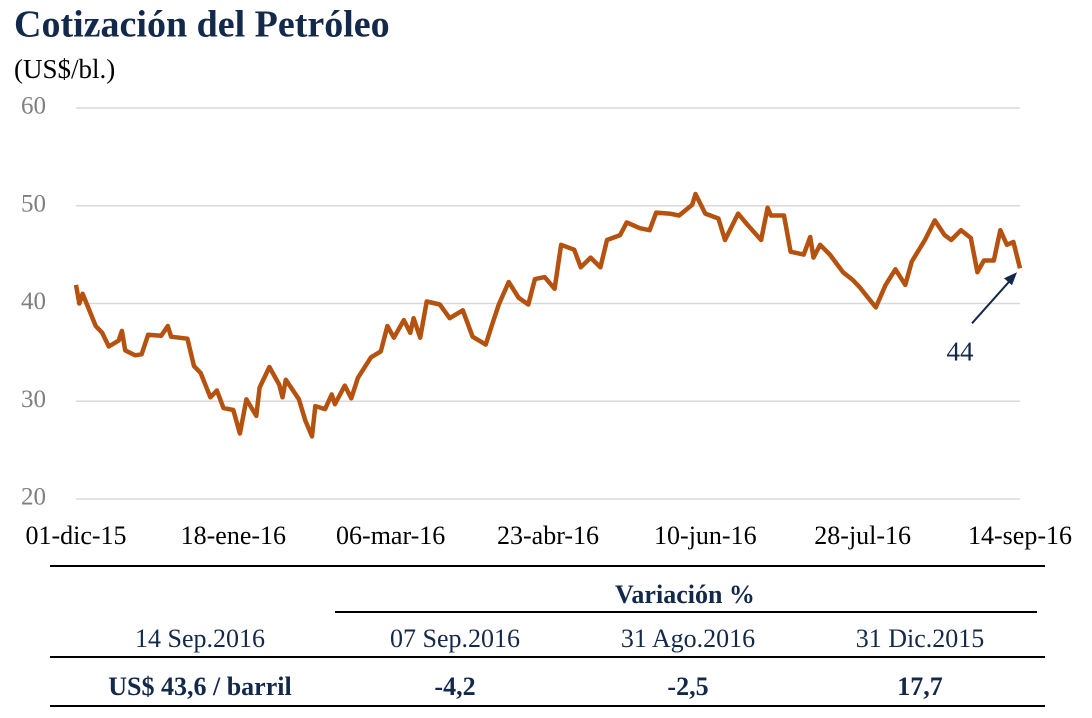 The width and height of the screenshot is (1092, 718). What do you see at coordinates (33, 497) in the screenshot?
I see `y-tick-label: 20` at bounding box center [33, 497].